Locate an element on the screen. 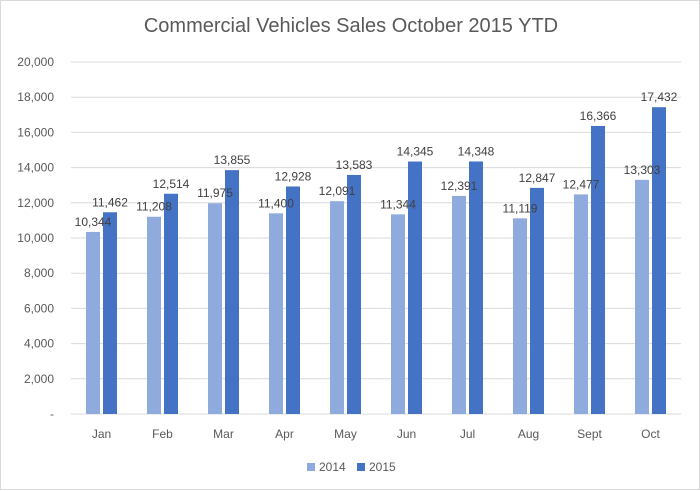 The height and width of the screenshot is (491, 700). y-tick-label: 10,000 is located at coordinates (35, 238).